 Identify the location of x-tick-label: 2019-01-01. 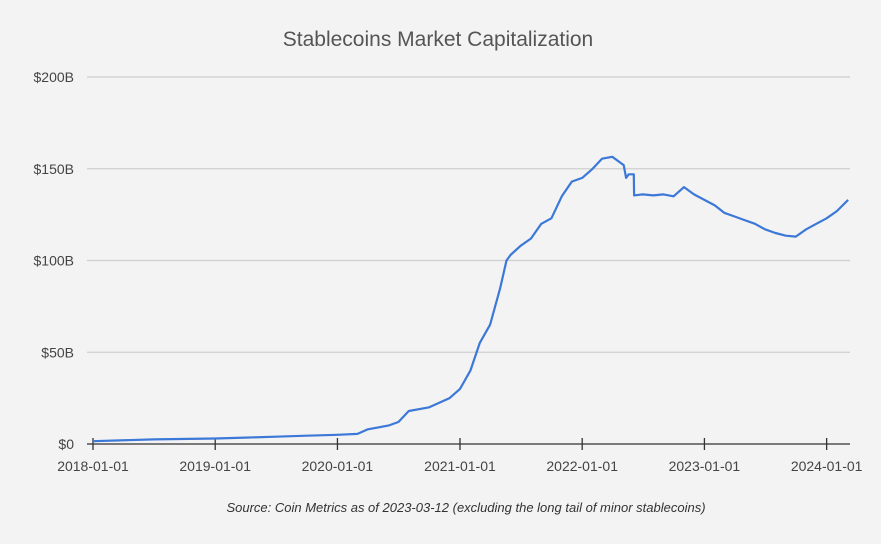
(215, 466).